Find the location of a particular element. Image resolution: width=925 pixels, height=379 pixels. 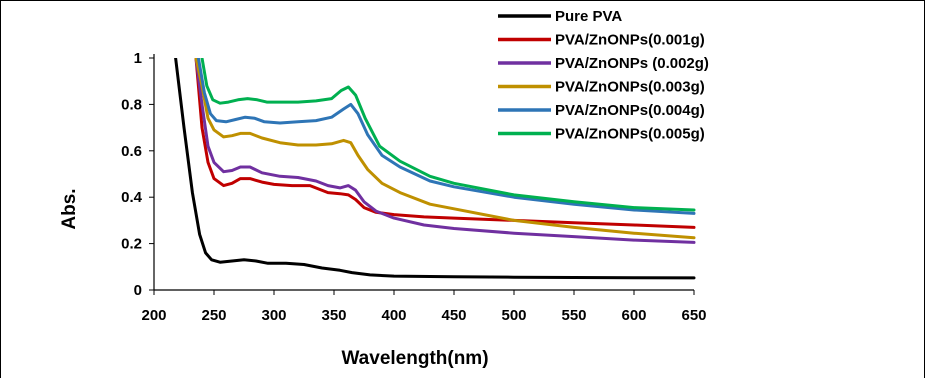

x-tick-label: 550 is located at coordinates (573, 315).